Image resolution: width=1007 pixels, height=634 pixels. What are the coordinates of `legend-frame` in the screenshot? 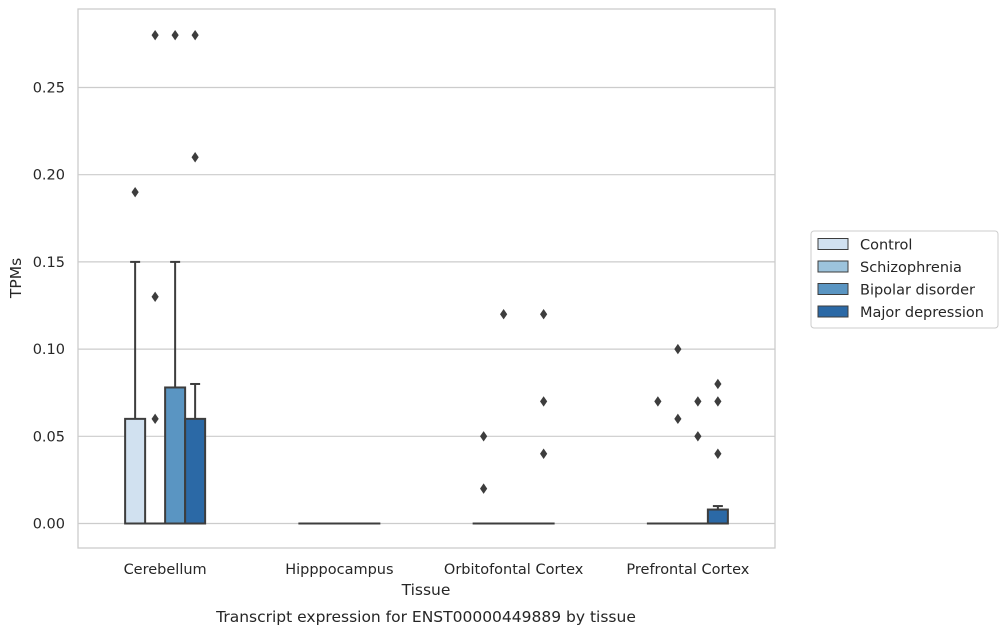 It's located at (904, 279).